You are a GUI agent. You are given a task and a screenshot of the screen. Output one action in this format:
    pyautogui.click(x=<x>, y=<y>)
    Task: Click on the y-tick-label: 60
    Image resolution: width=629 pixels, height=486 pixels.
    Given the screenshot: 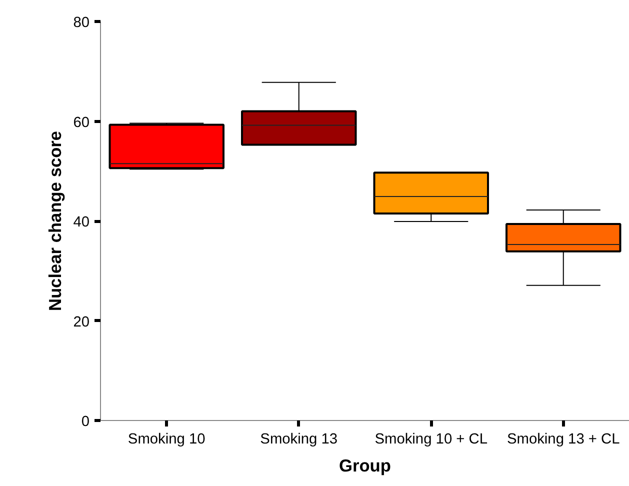 What is the action you would take?
    pyautogui.click(x=81, y=122)
    